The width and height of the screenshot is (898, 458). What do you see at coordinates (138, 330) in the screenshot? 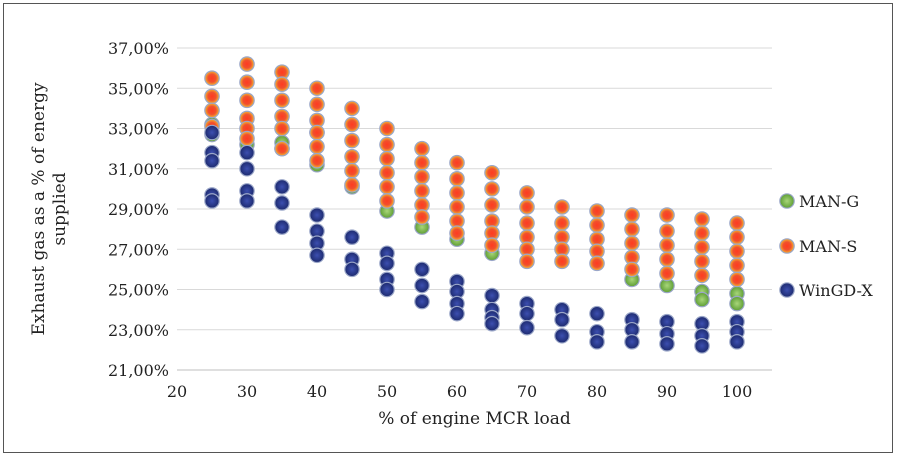
I see `y-tick-label: 23,00%` at bounding box center [138, 330].